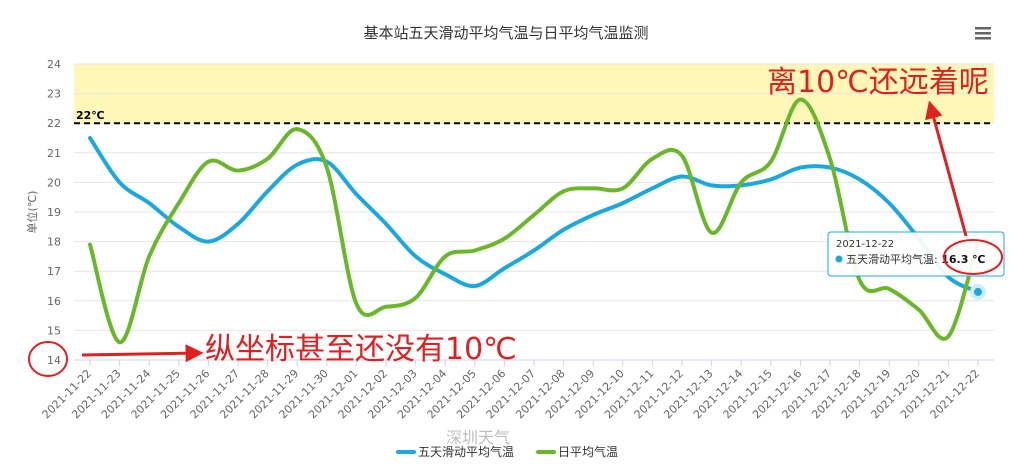 This screenshot has height=466, width=1013. I want to click on annotation-arrow-bottom, so click(142, 353).